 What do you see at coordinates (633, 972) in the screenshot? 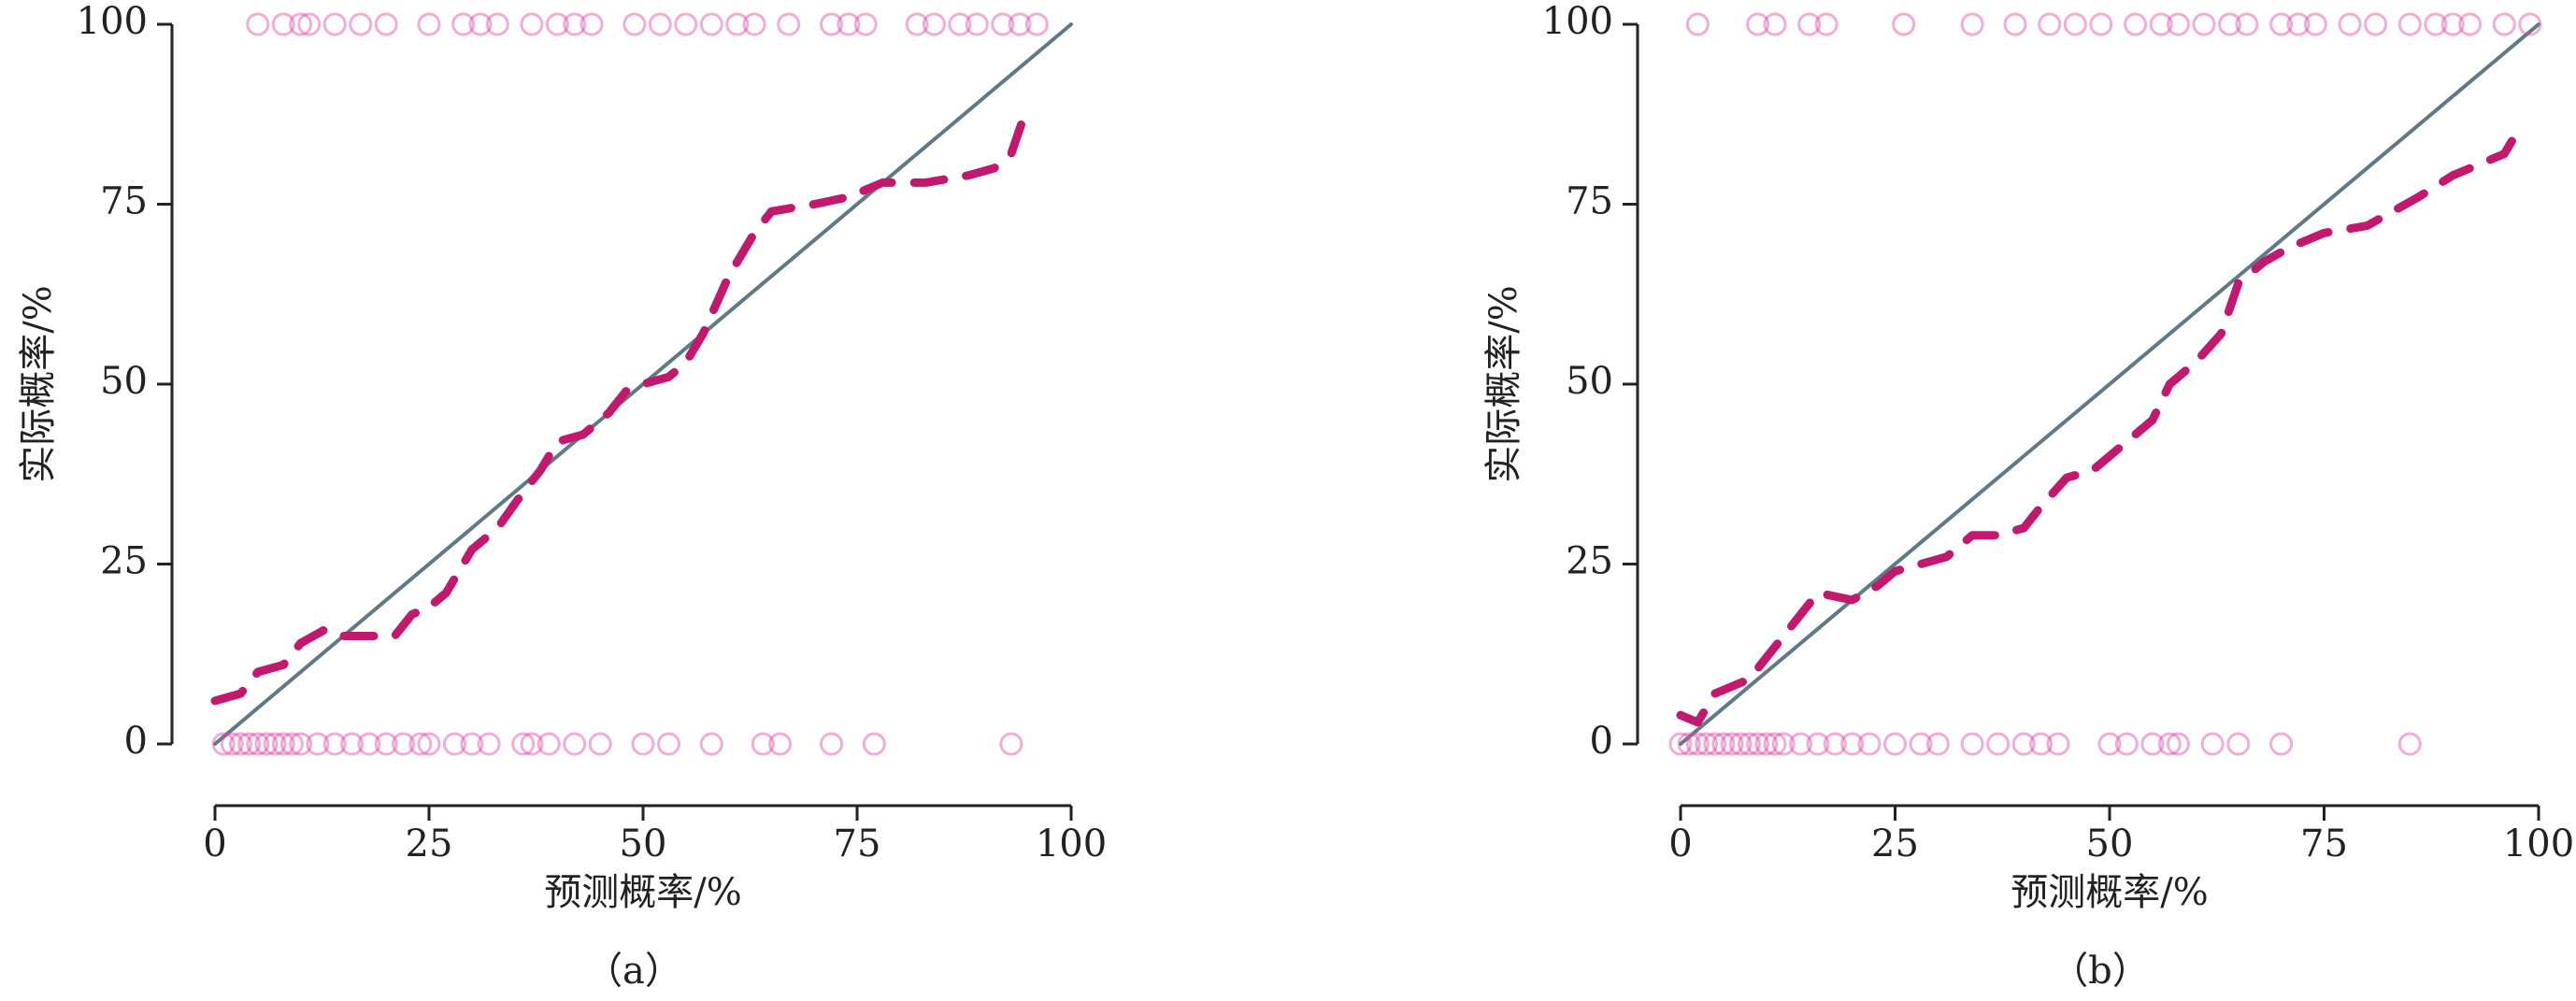
I see `caption: （a）` at bounding box center [633, 972].